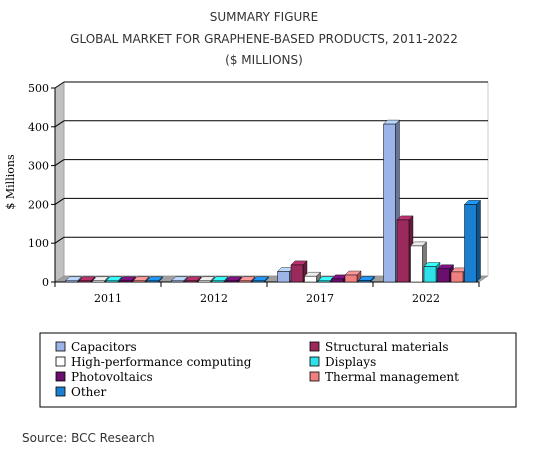 This screenshot has height=452, width=545. I want to click on plot-side-wall, so click(59, 182).